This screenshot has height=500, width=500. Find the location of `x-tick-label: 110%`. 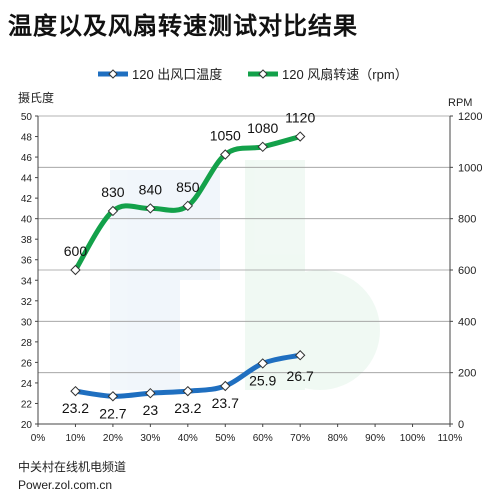

x-tick-label: 110% is located at coordinates (450, 438).